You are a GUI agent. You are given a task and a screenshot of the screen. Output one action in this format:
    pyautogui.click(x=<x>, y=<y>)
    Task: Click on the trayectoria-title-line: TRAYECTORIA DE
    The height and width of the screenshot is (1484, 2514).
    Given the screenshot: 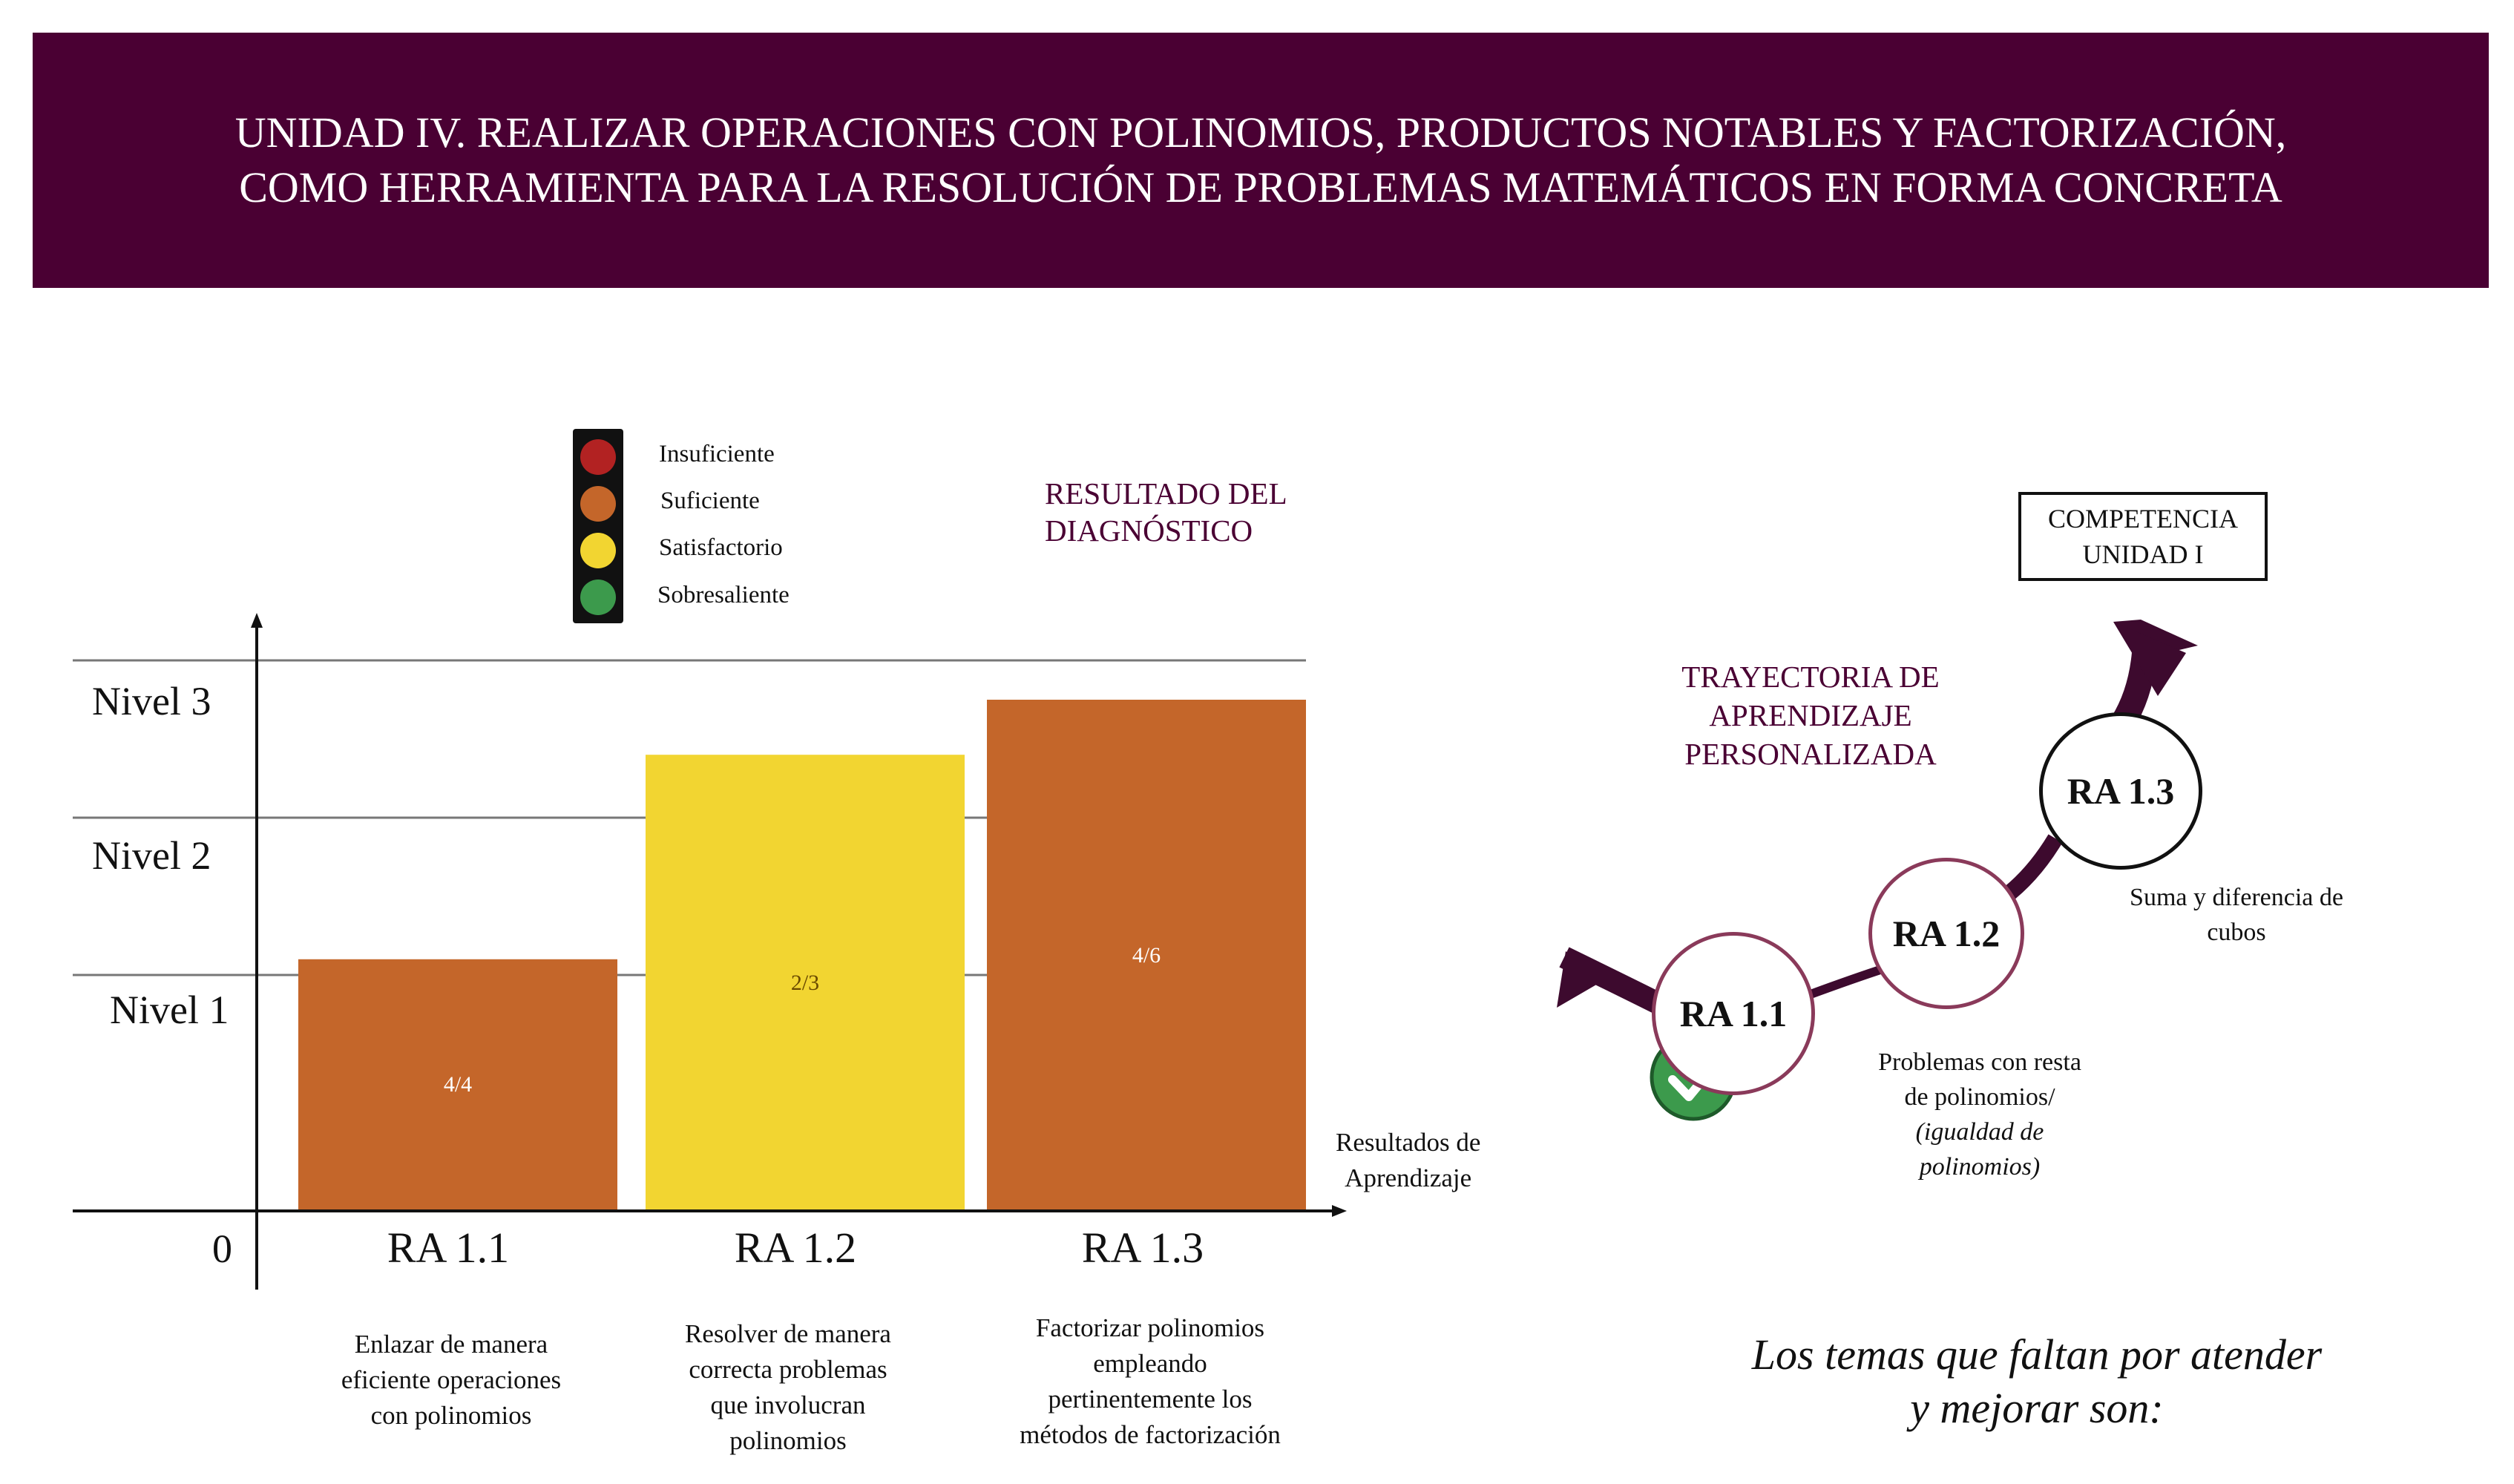 What is the action you would take?
    pyautogui.click(x=1810, y=677)
    